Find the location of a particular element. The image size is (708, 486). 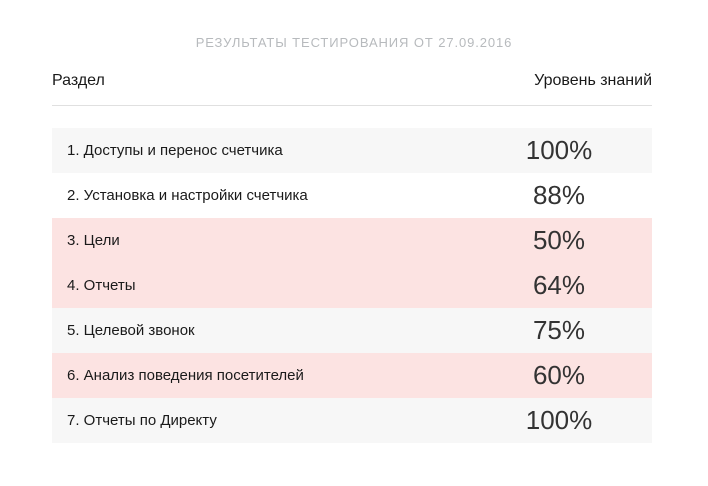

column-header-knowledge-level: Уровень знаний is located at coordinates (593, 80).